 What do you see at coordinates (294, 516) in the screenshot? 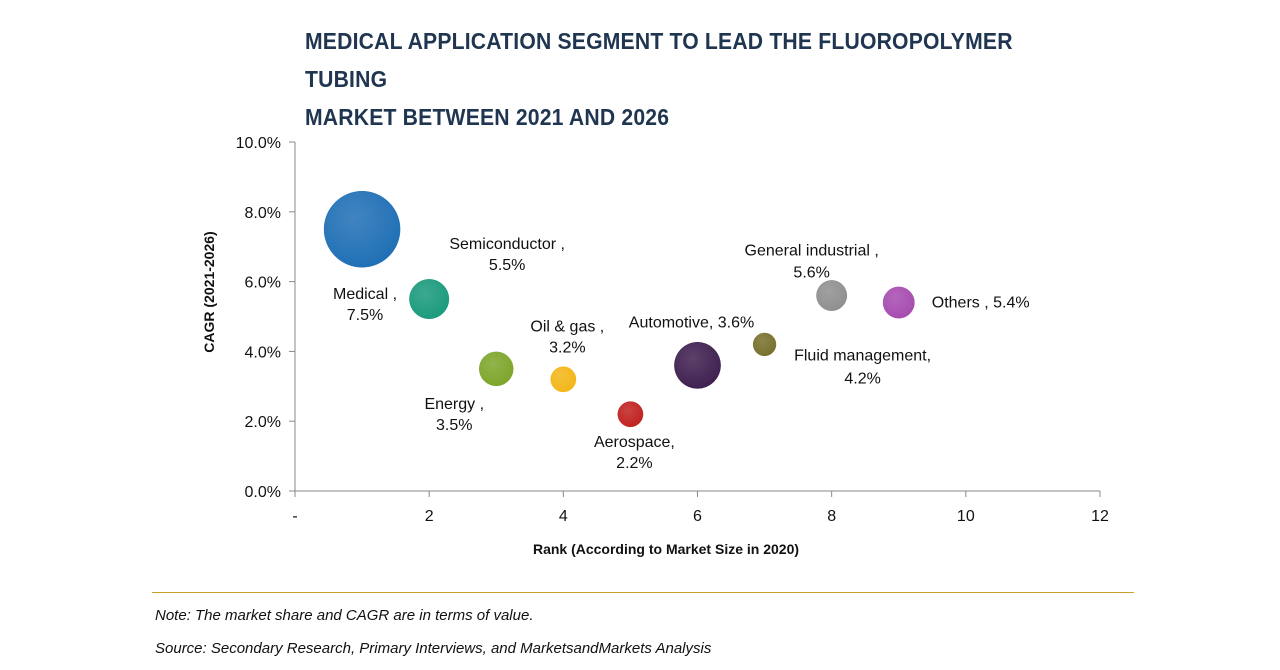
I see `x-tick-label: -` at bounding box center [294, 516].